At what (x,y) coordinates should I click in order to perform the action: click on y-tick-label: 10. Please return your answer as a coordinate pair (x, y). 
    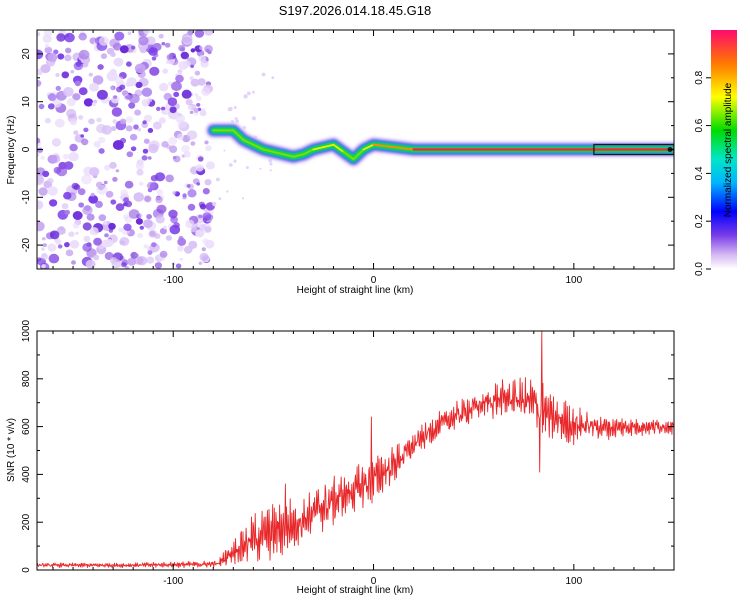
    Looking at the image, I should click on (26, 102).